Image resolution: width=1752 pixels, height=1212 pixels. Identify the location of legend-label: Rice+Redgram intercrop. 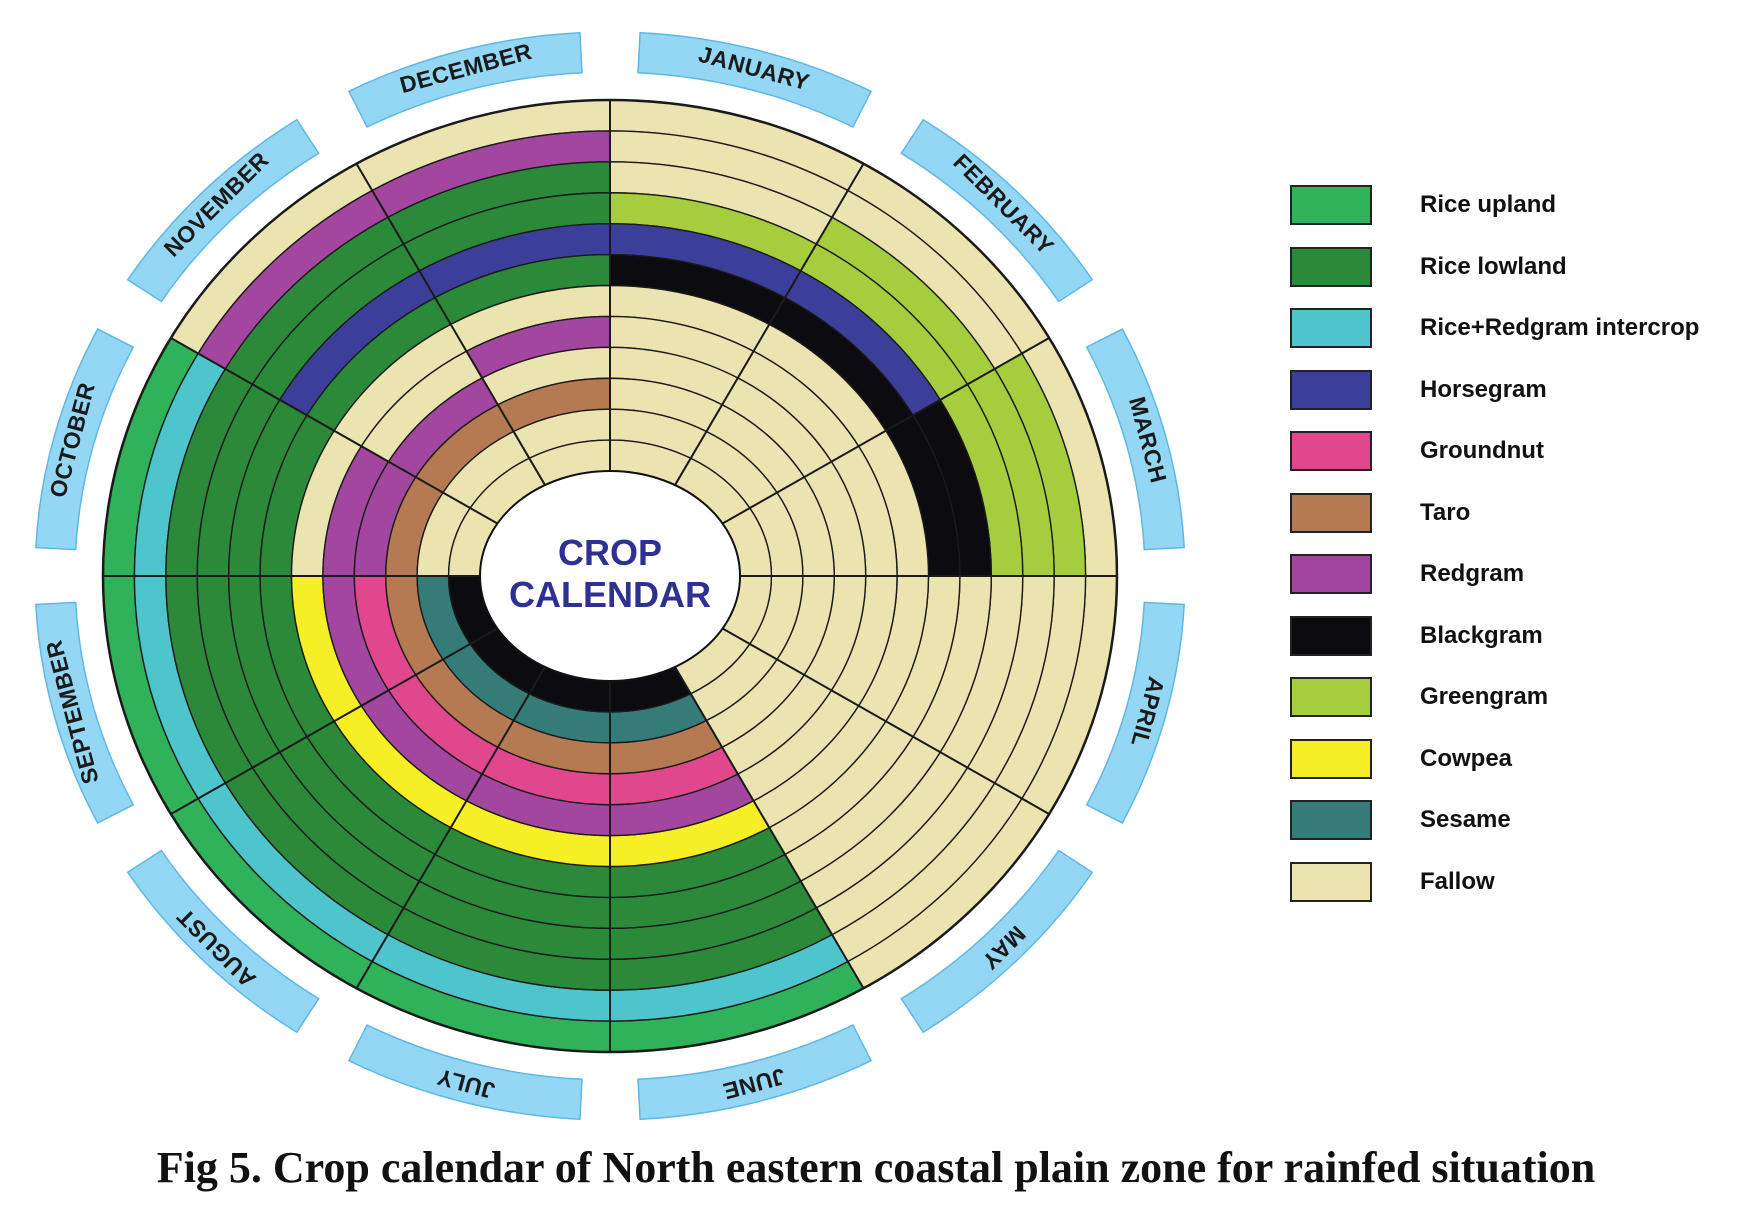
(1560, 327).